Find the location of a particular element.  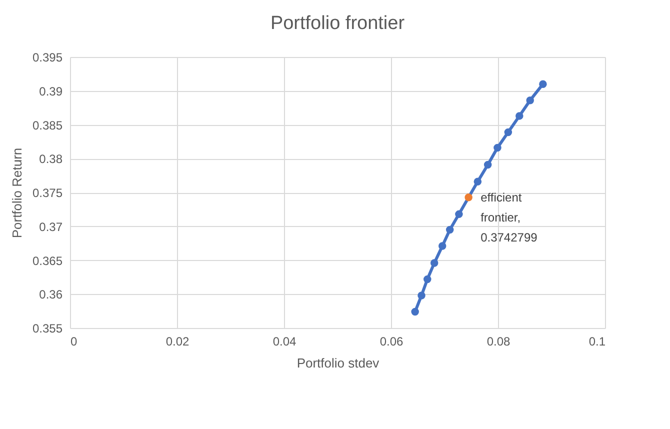

chart-title: Portfolio frontier is located at coordinates (338, 23).